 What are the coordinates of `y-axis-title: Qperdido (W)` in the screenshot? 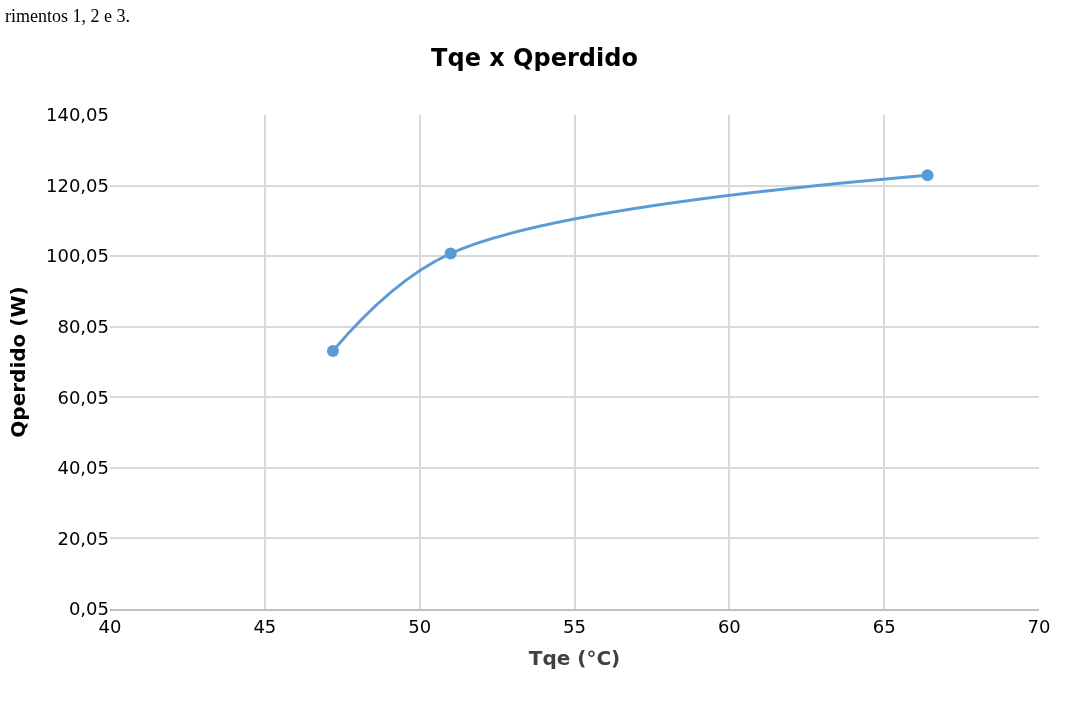 It's located at (17, 362).